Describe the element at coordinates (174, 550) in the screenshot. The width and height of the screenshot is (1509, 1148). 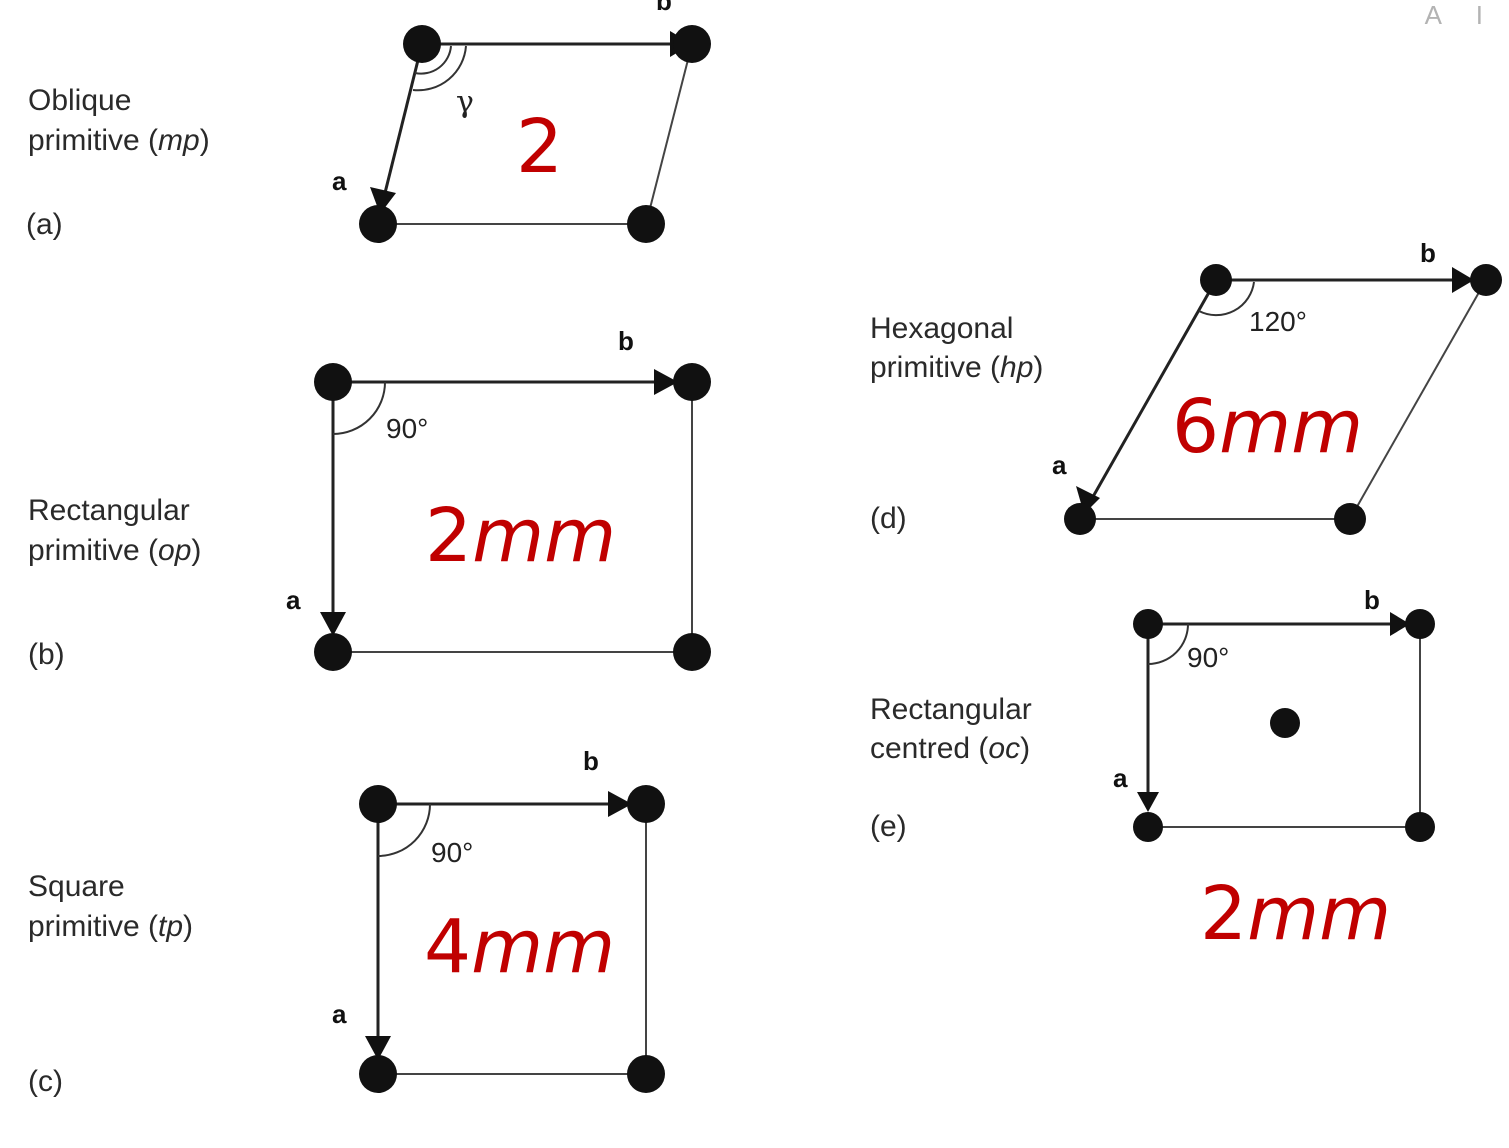
I see `lattice-code: op` at that location.